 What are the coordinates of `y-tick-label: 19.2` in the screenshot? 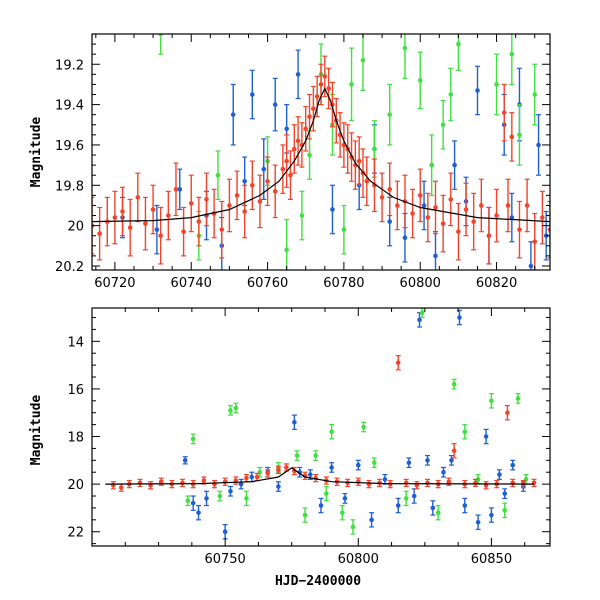 It's located at (69, 65).